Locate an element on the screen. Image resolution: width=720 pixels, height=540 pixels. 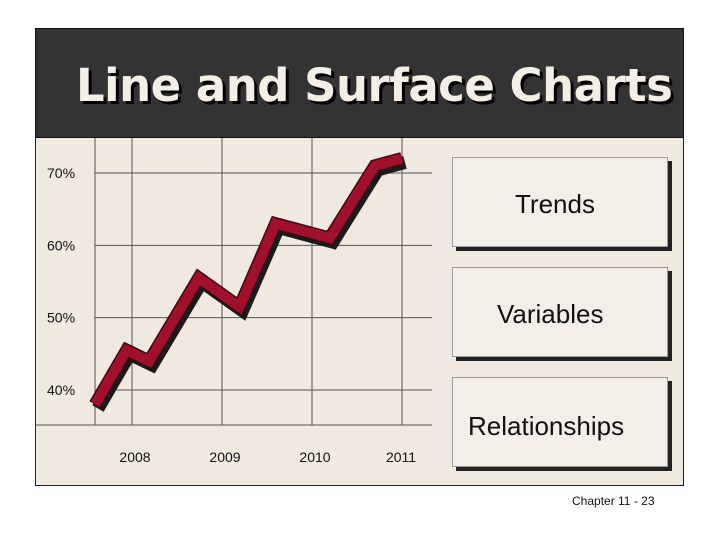
callout-trends-label: Trends is located at coordinates (555, 204).